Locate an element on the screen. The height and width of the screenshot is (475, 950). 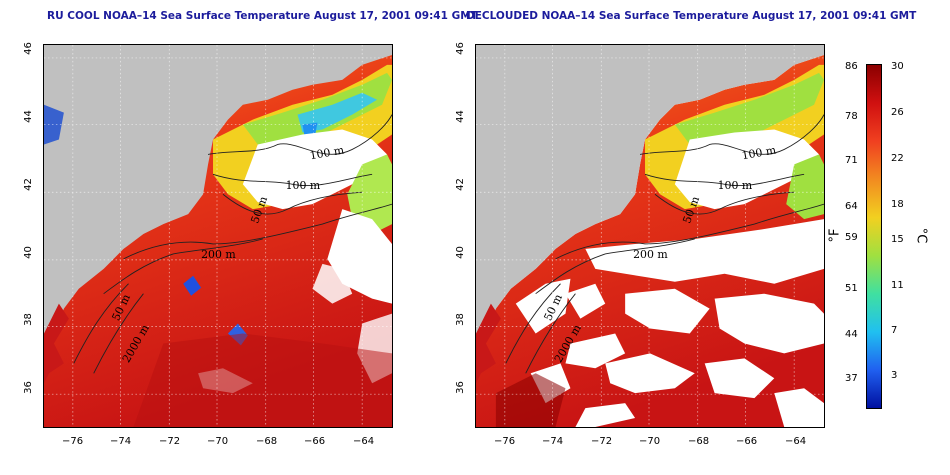
celsius-tick: 26 is located at coordinates (897, 112).